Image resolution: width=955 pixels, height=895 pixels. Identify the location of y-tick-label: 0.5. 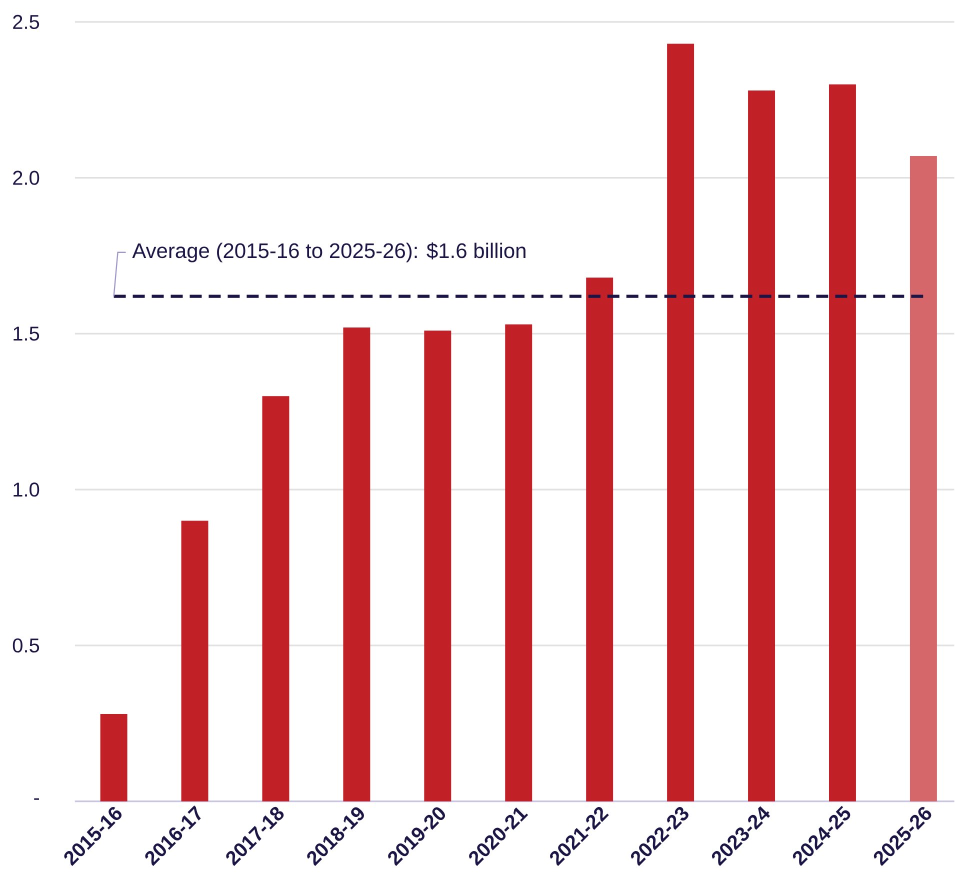
(26, 645).